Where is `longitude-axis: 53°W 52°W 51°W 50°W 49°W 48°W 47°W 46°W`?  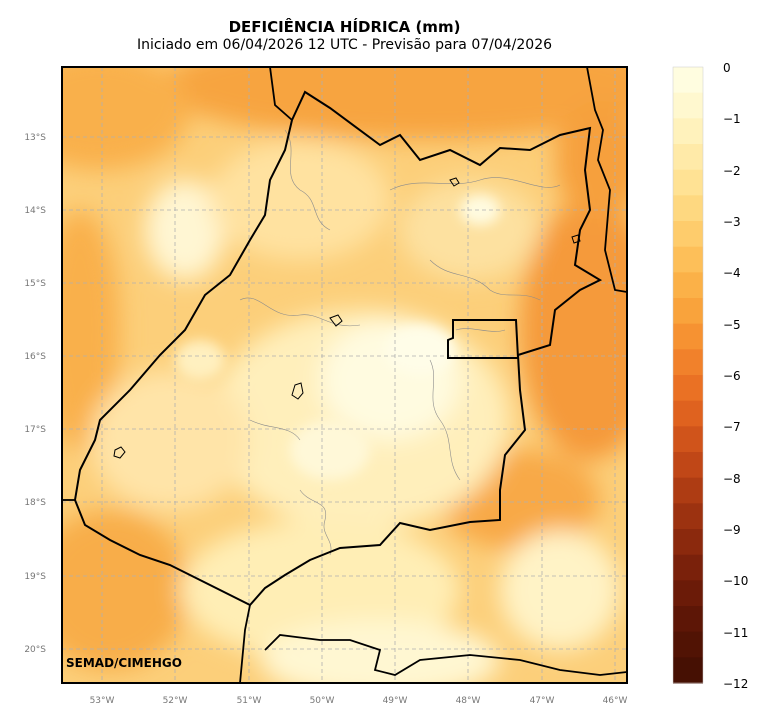
longitude-axis: 53°W 52°W 51°W 50°W 49°W 48°W 47°W 46°W is located at coordinates (359, 701).